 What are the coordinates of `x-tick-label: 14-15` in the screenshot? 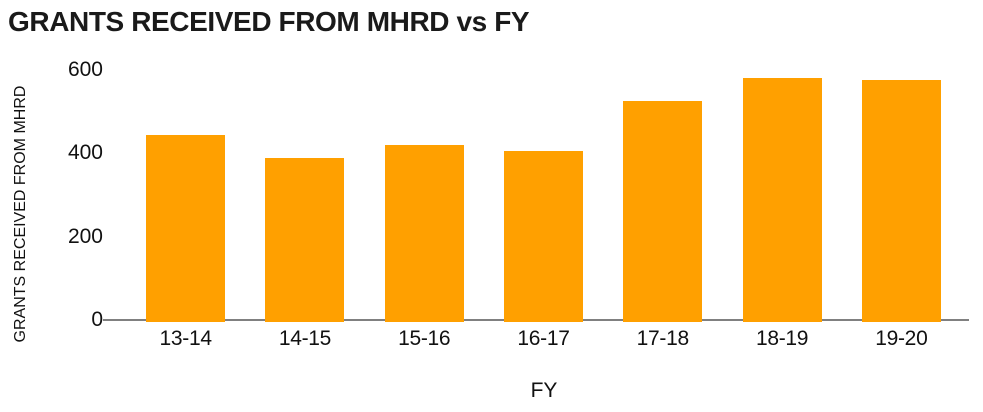 It's located at (305, 338).